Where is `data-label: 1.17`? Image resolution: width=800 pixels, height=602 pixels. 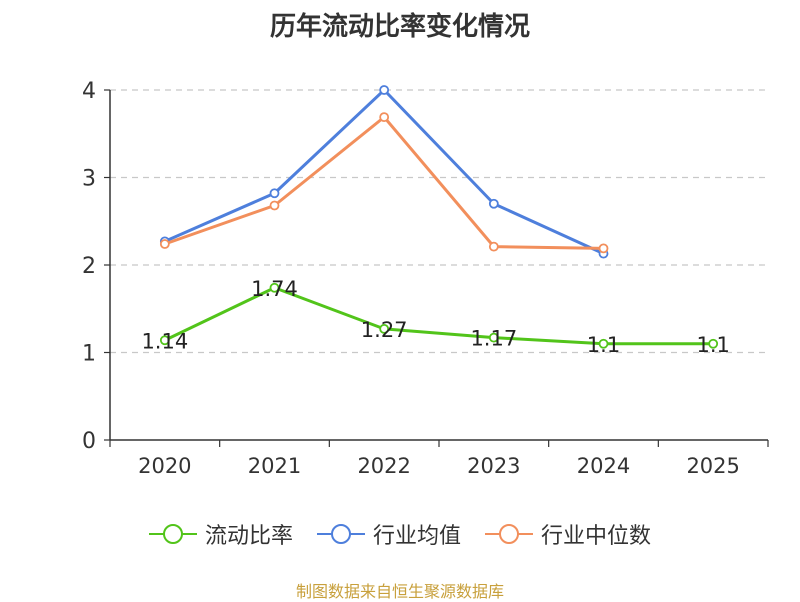
data-label: 1.17 is located at coordinates (493, 339).